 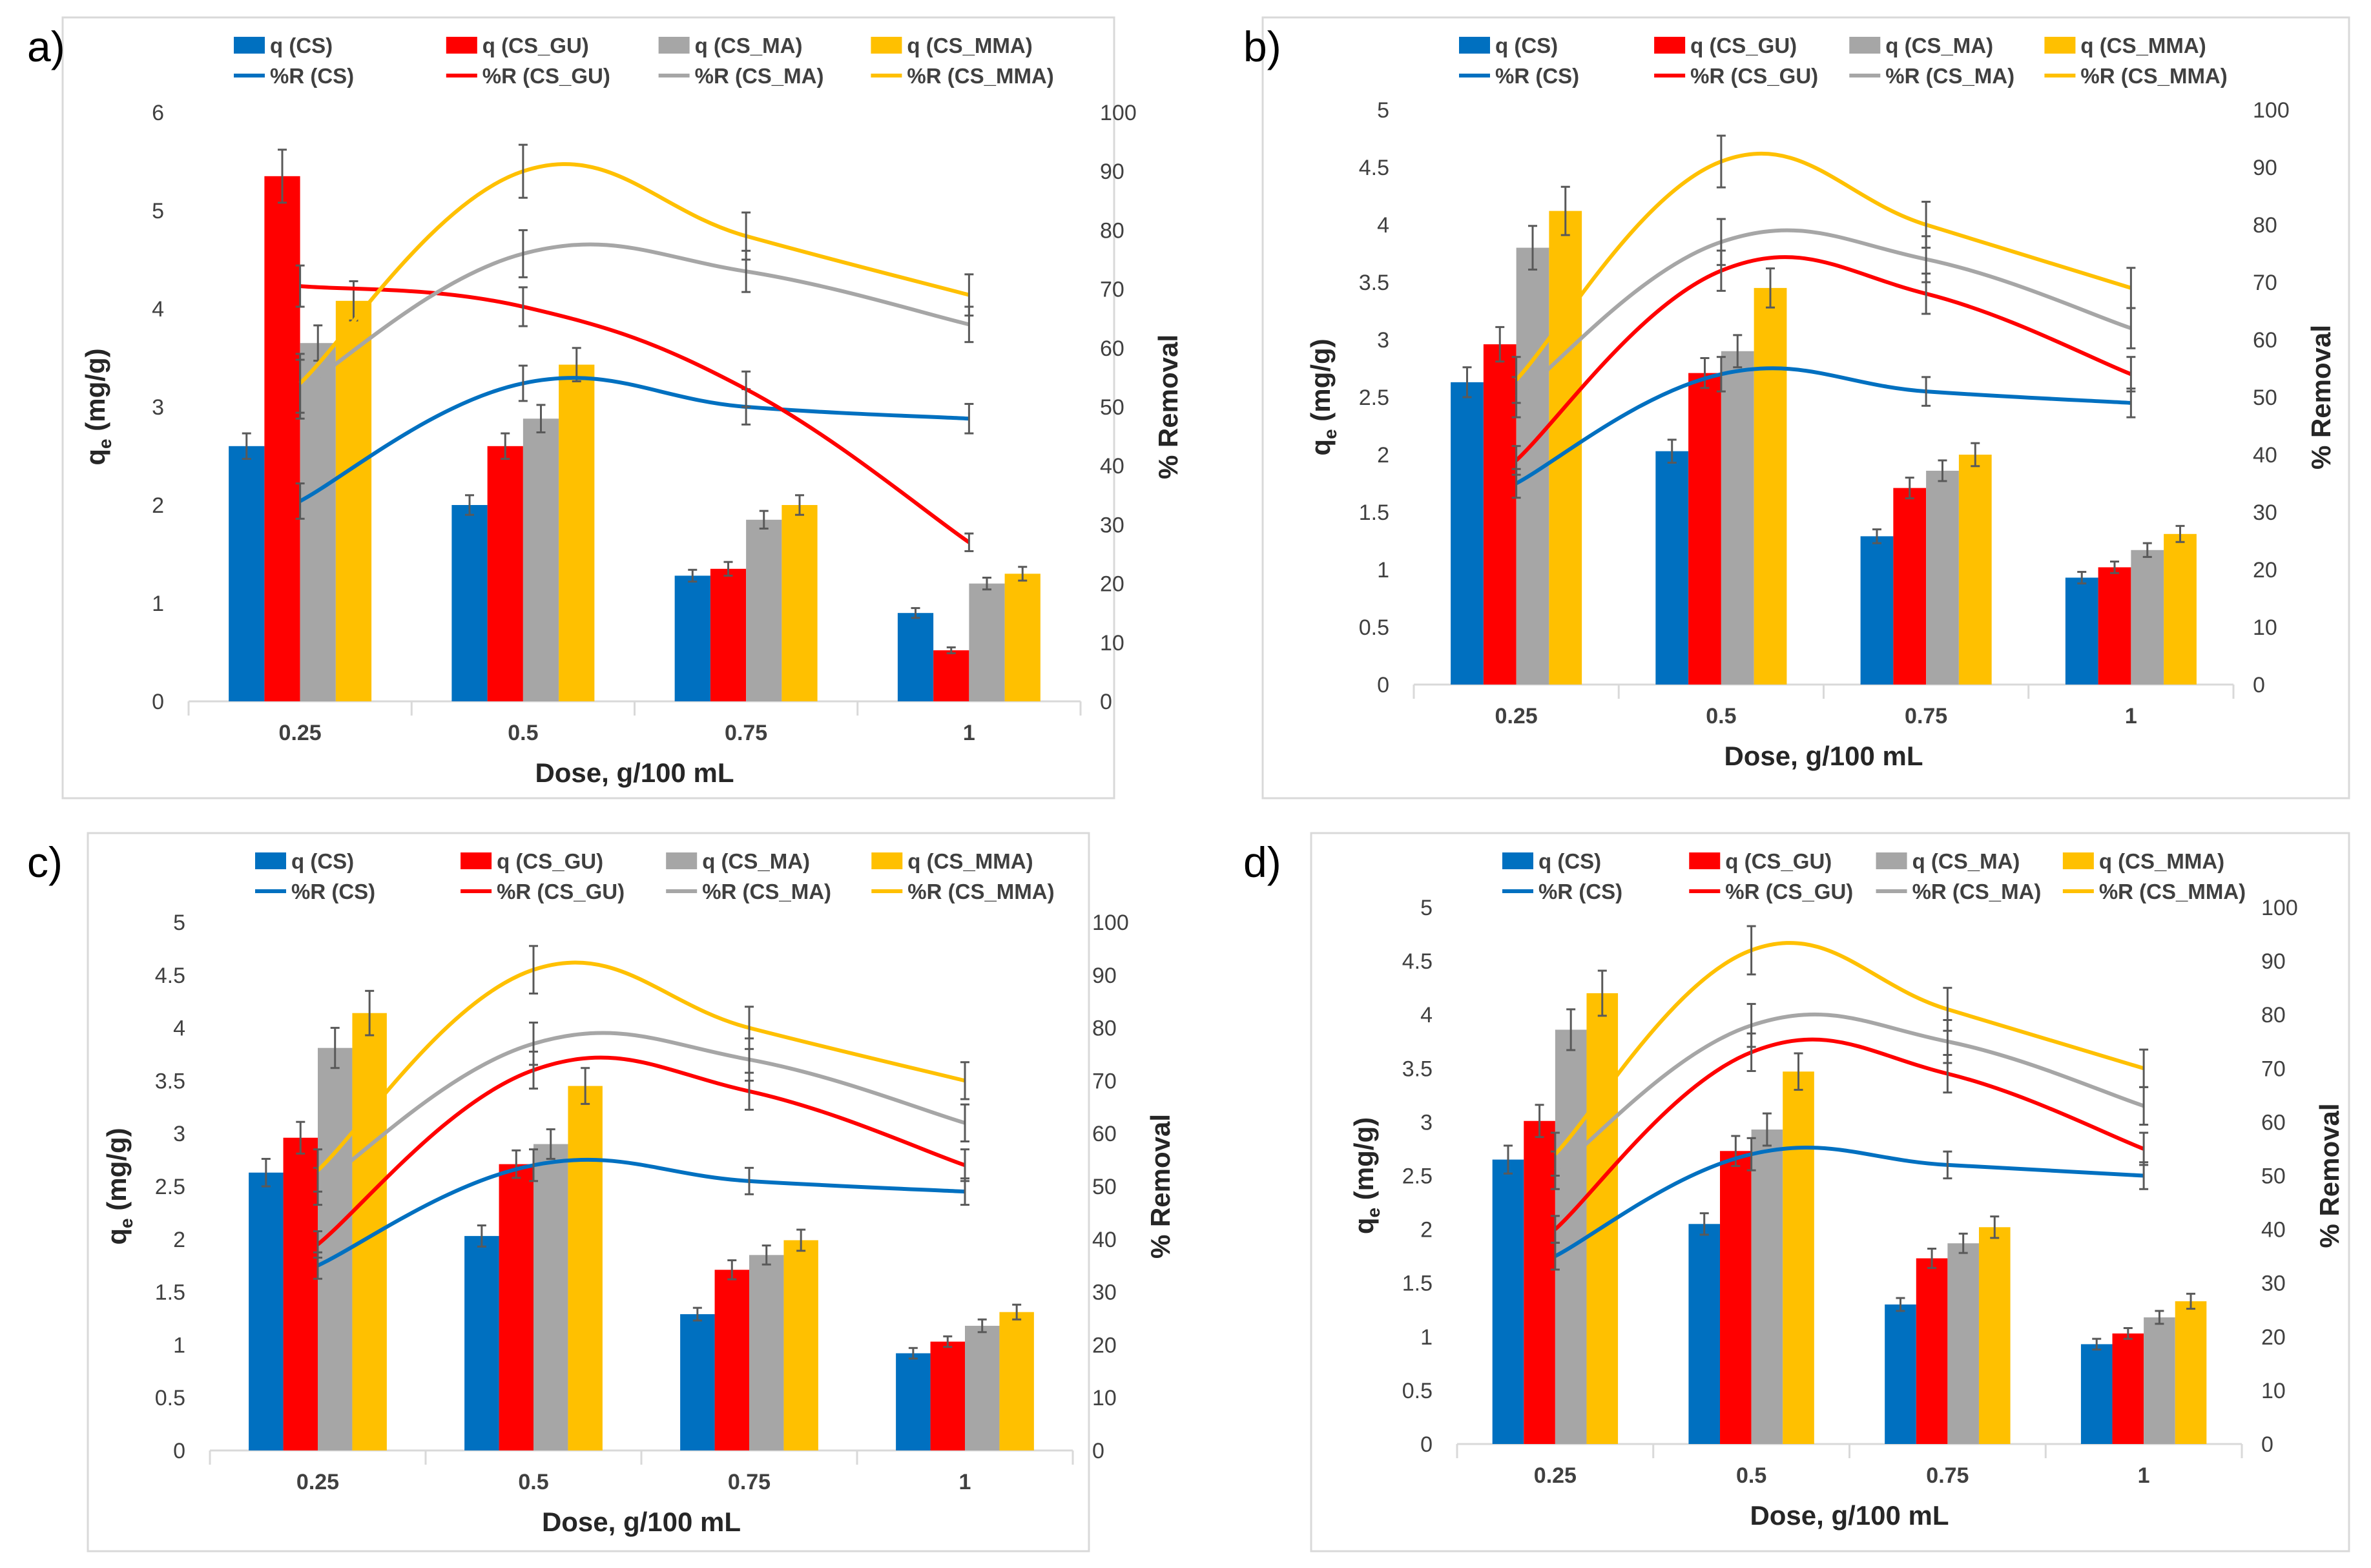 I want to click on x-tick-label: 0.5, so click(x=533, y=1482).